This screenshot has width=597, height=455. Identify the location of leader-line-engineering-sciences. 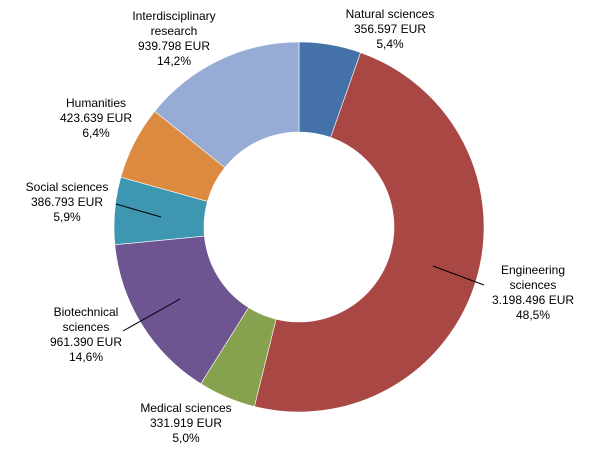
(458, 275).